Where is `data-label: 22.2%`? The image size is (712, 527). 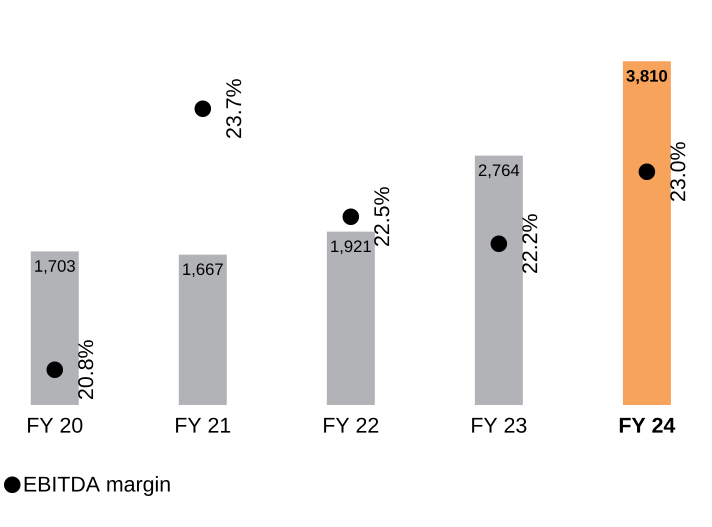
data-label: 22.2% is located at coordinates (530, 243).